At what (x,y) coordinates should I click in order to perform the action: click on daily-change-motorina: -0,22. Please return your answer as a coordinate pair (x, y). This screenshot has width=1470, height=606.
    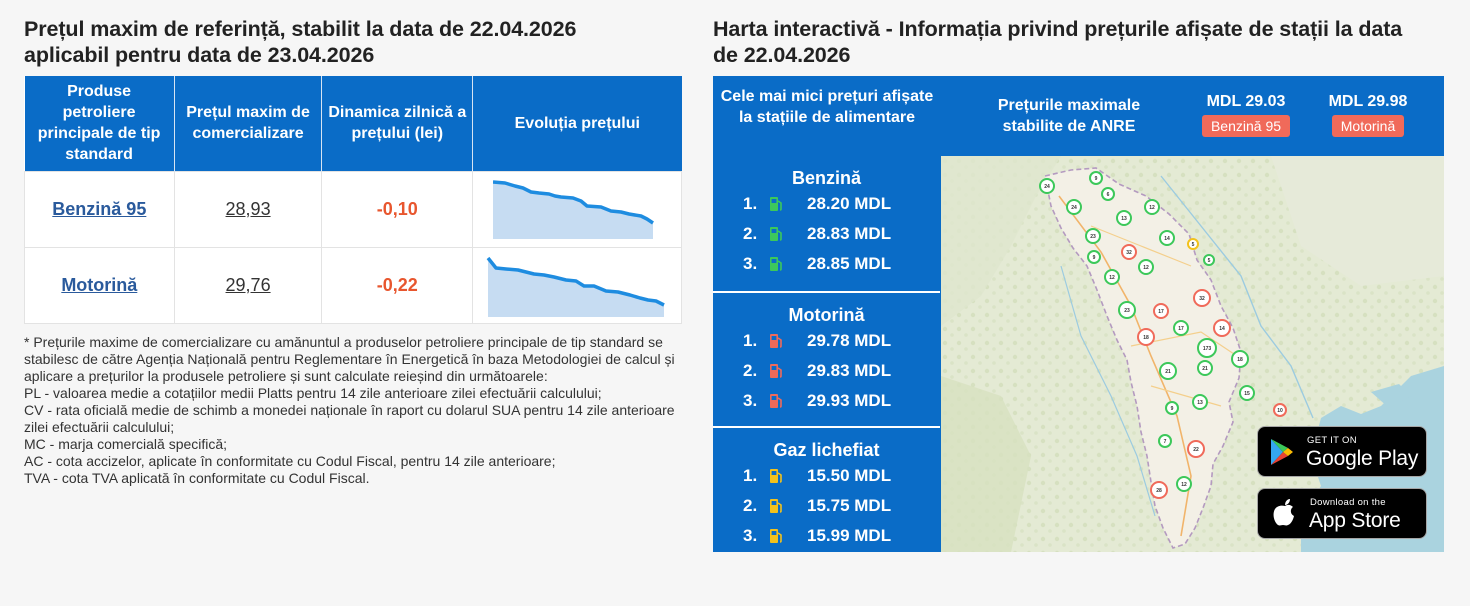
    Looking at the image, I should click on (397, 284).